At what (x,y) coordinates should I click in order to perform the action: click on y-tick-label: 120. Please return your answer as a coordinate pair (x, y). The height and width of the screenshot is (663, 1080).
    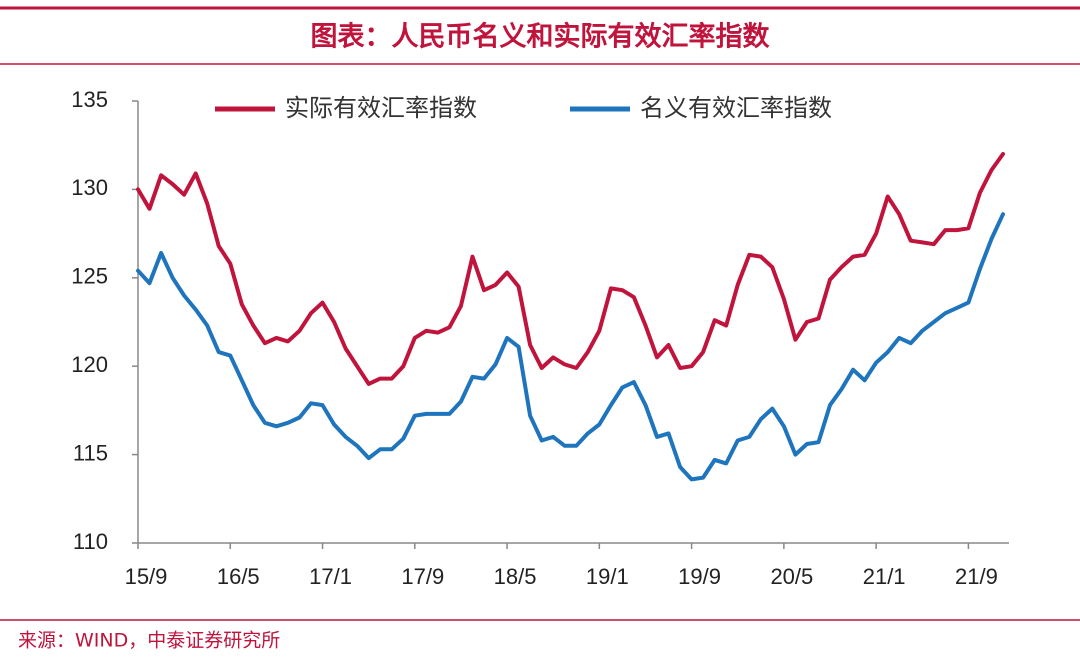
    Looking at the image, I should click on (89, 364).